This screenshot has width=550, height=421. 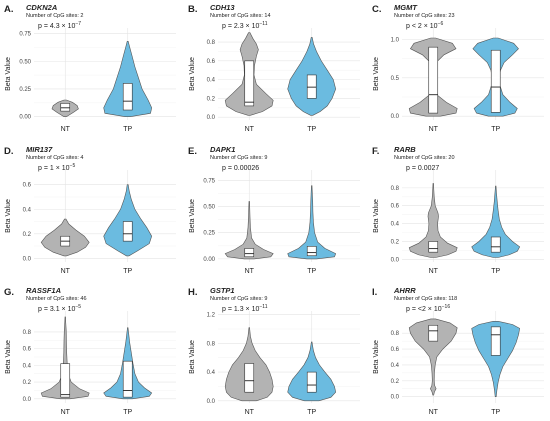 I want to click on p-value-base: p = <2 × 10, so click(x=424, y=309).